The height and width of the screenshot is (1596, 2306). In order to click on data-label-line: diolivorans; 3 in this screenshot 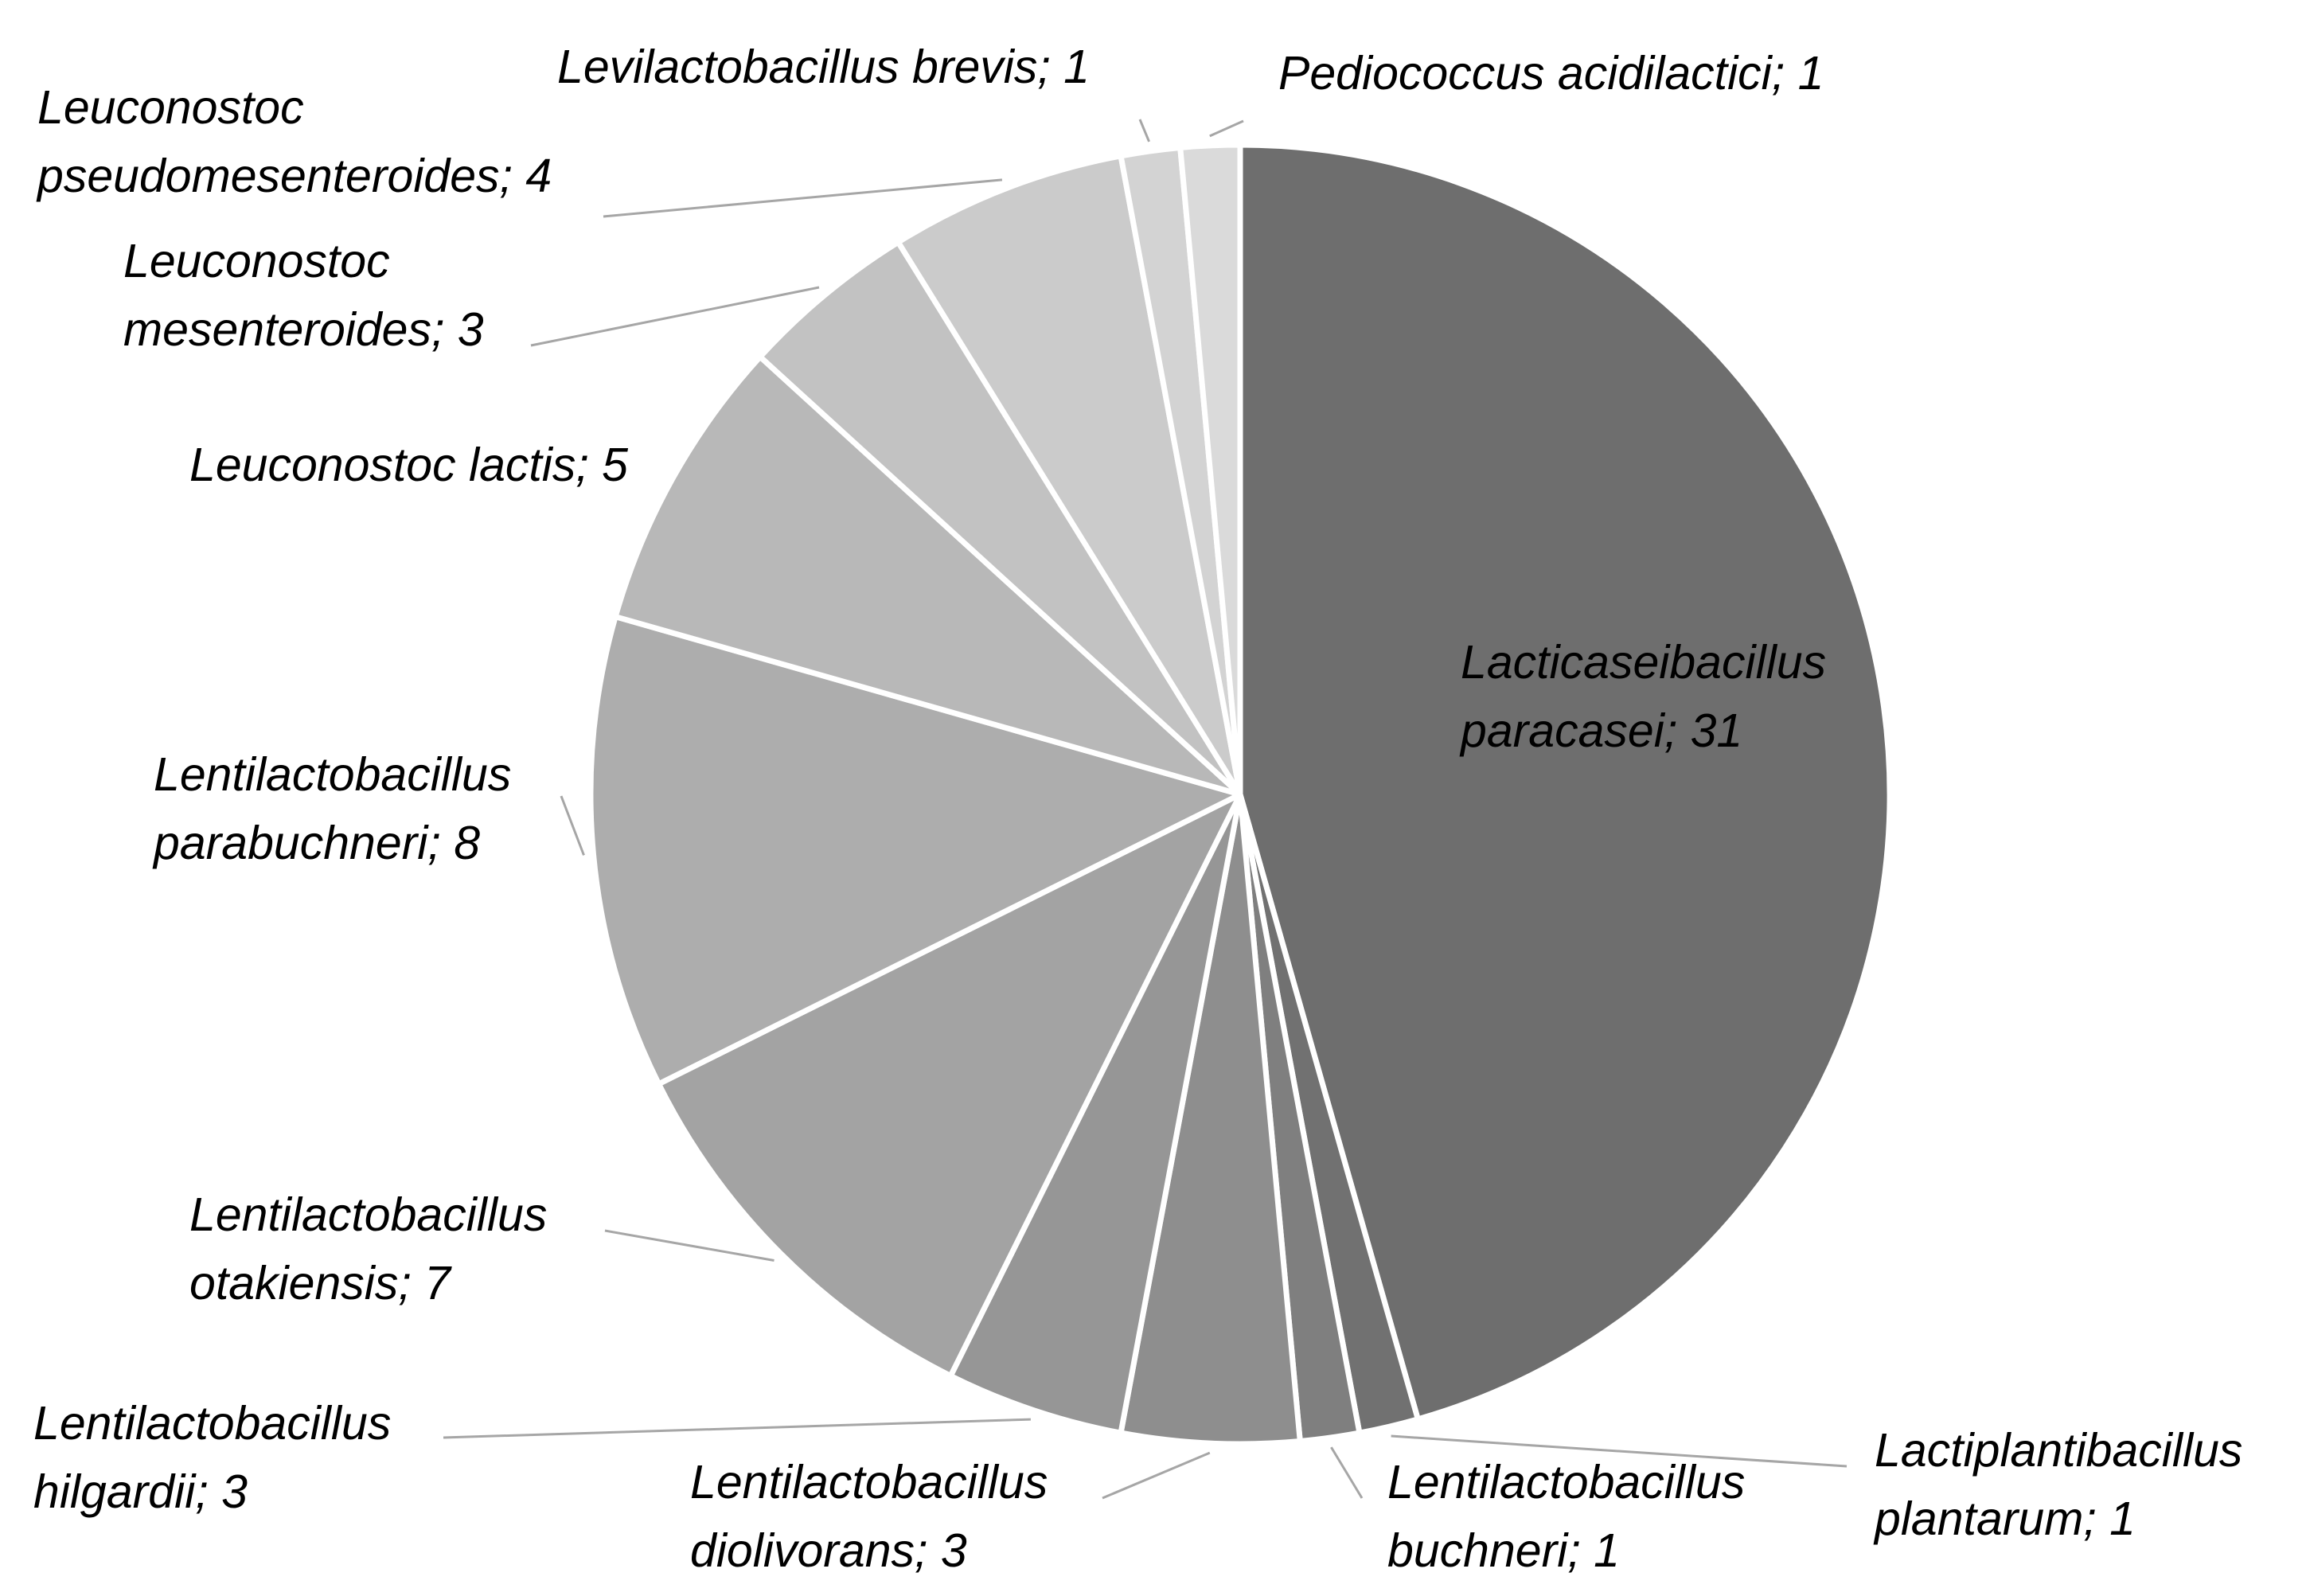, I will do `click(828, 1550)`.